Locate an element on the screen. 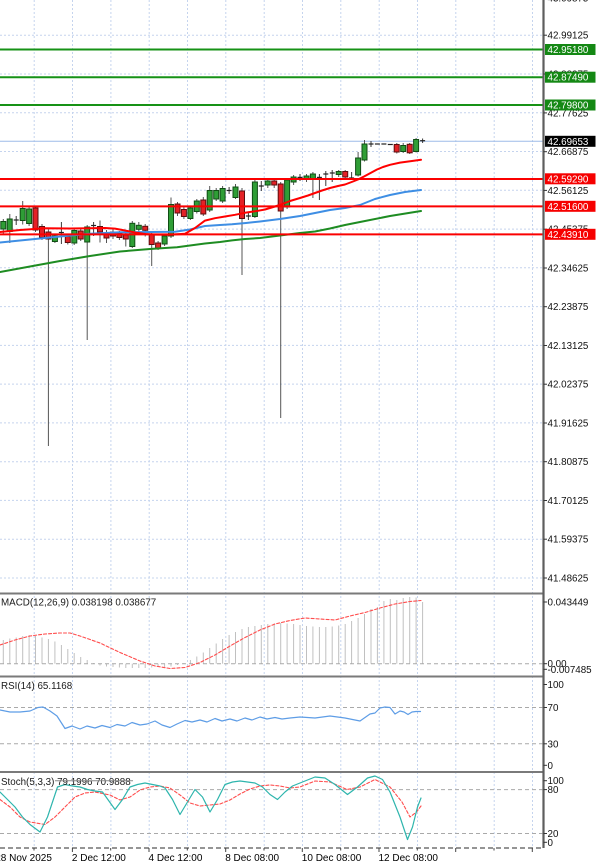  svg-text: 41.80875 is located at coordinates (568, 462).